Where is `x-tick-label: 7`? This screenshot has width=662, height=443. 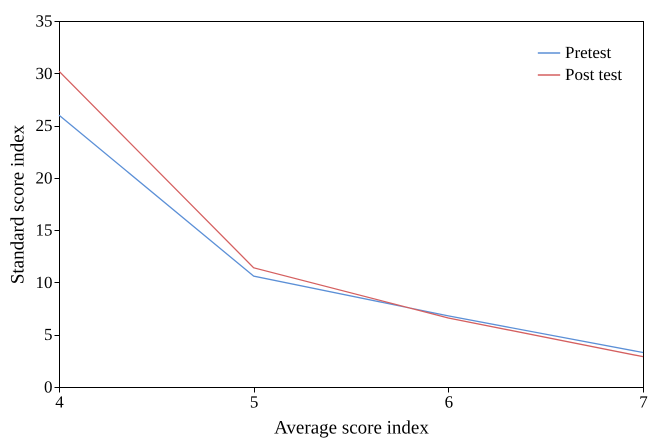
x-tick-label: 7 is located at coordinates (643, 402).